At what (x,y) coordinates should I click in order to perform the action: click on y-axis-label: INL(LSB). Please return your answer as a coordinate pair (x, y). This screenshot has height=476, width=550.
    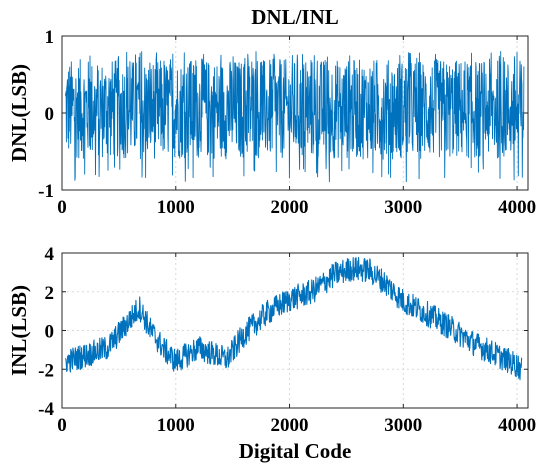
    Looking at the image, I should click on (19, 330).